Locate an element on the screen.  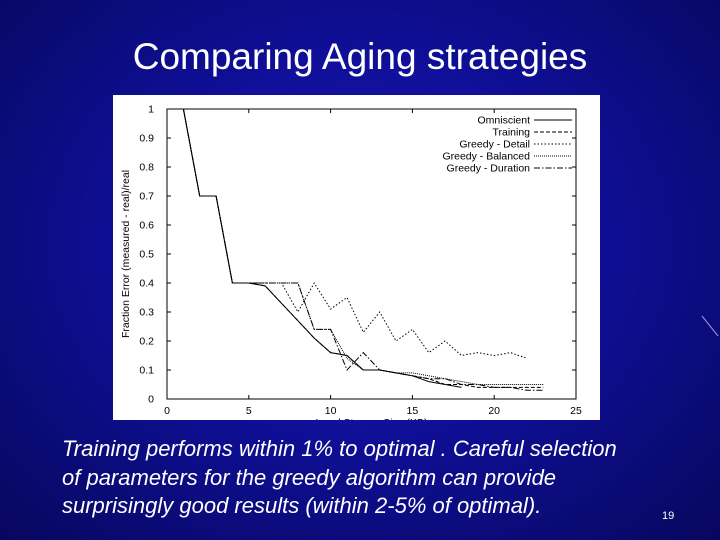
page-number: 19 is located at coordinates (668, 516).